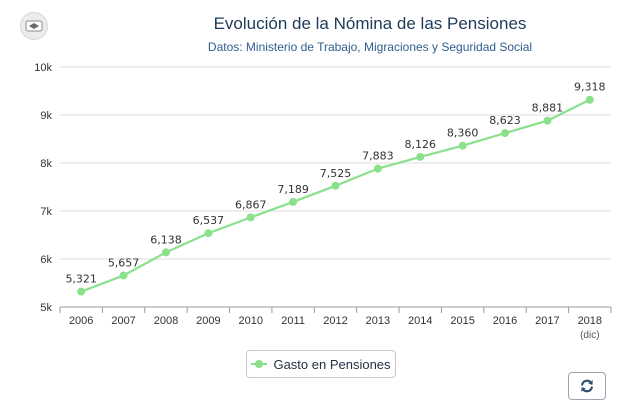 The image size is (642, 411). I want to click on x-tick-label: 2006, so click(81, 321).